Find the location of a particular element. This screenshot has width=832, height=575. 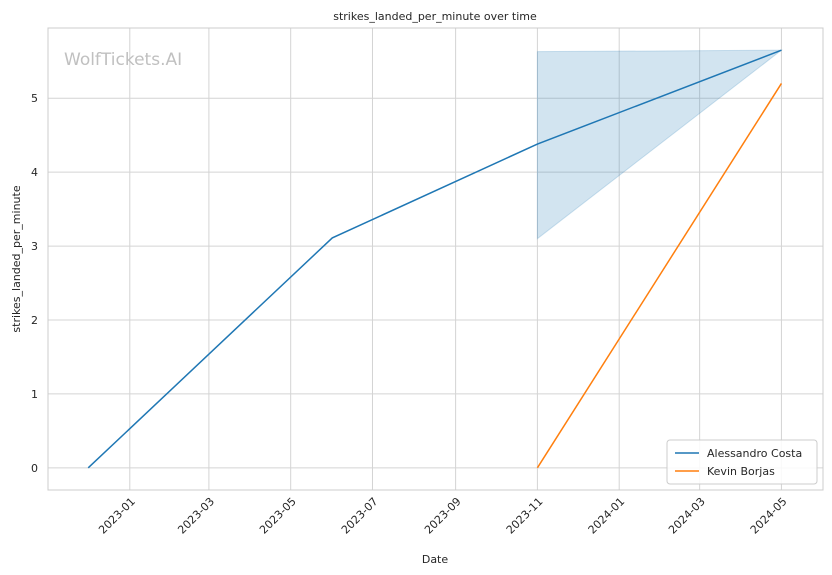

x-tick-label: 2024-03 is located at coordinates (687, 516).